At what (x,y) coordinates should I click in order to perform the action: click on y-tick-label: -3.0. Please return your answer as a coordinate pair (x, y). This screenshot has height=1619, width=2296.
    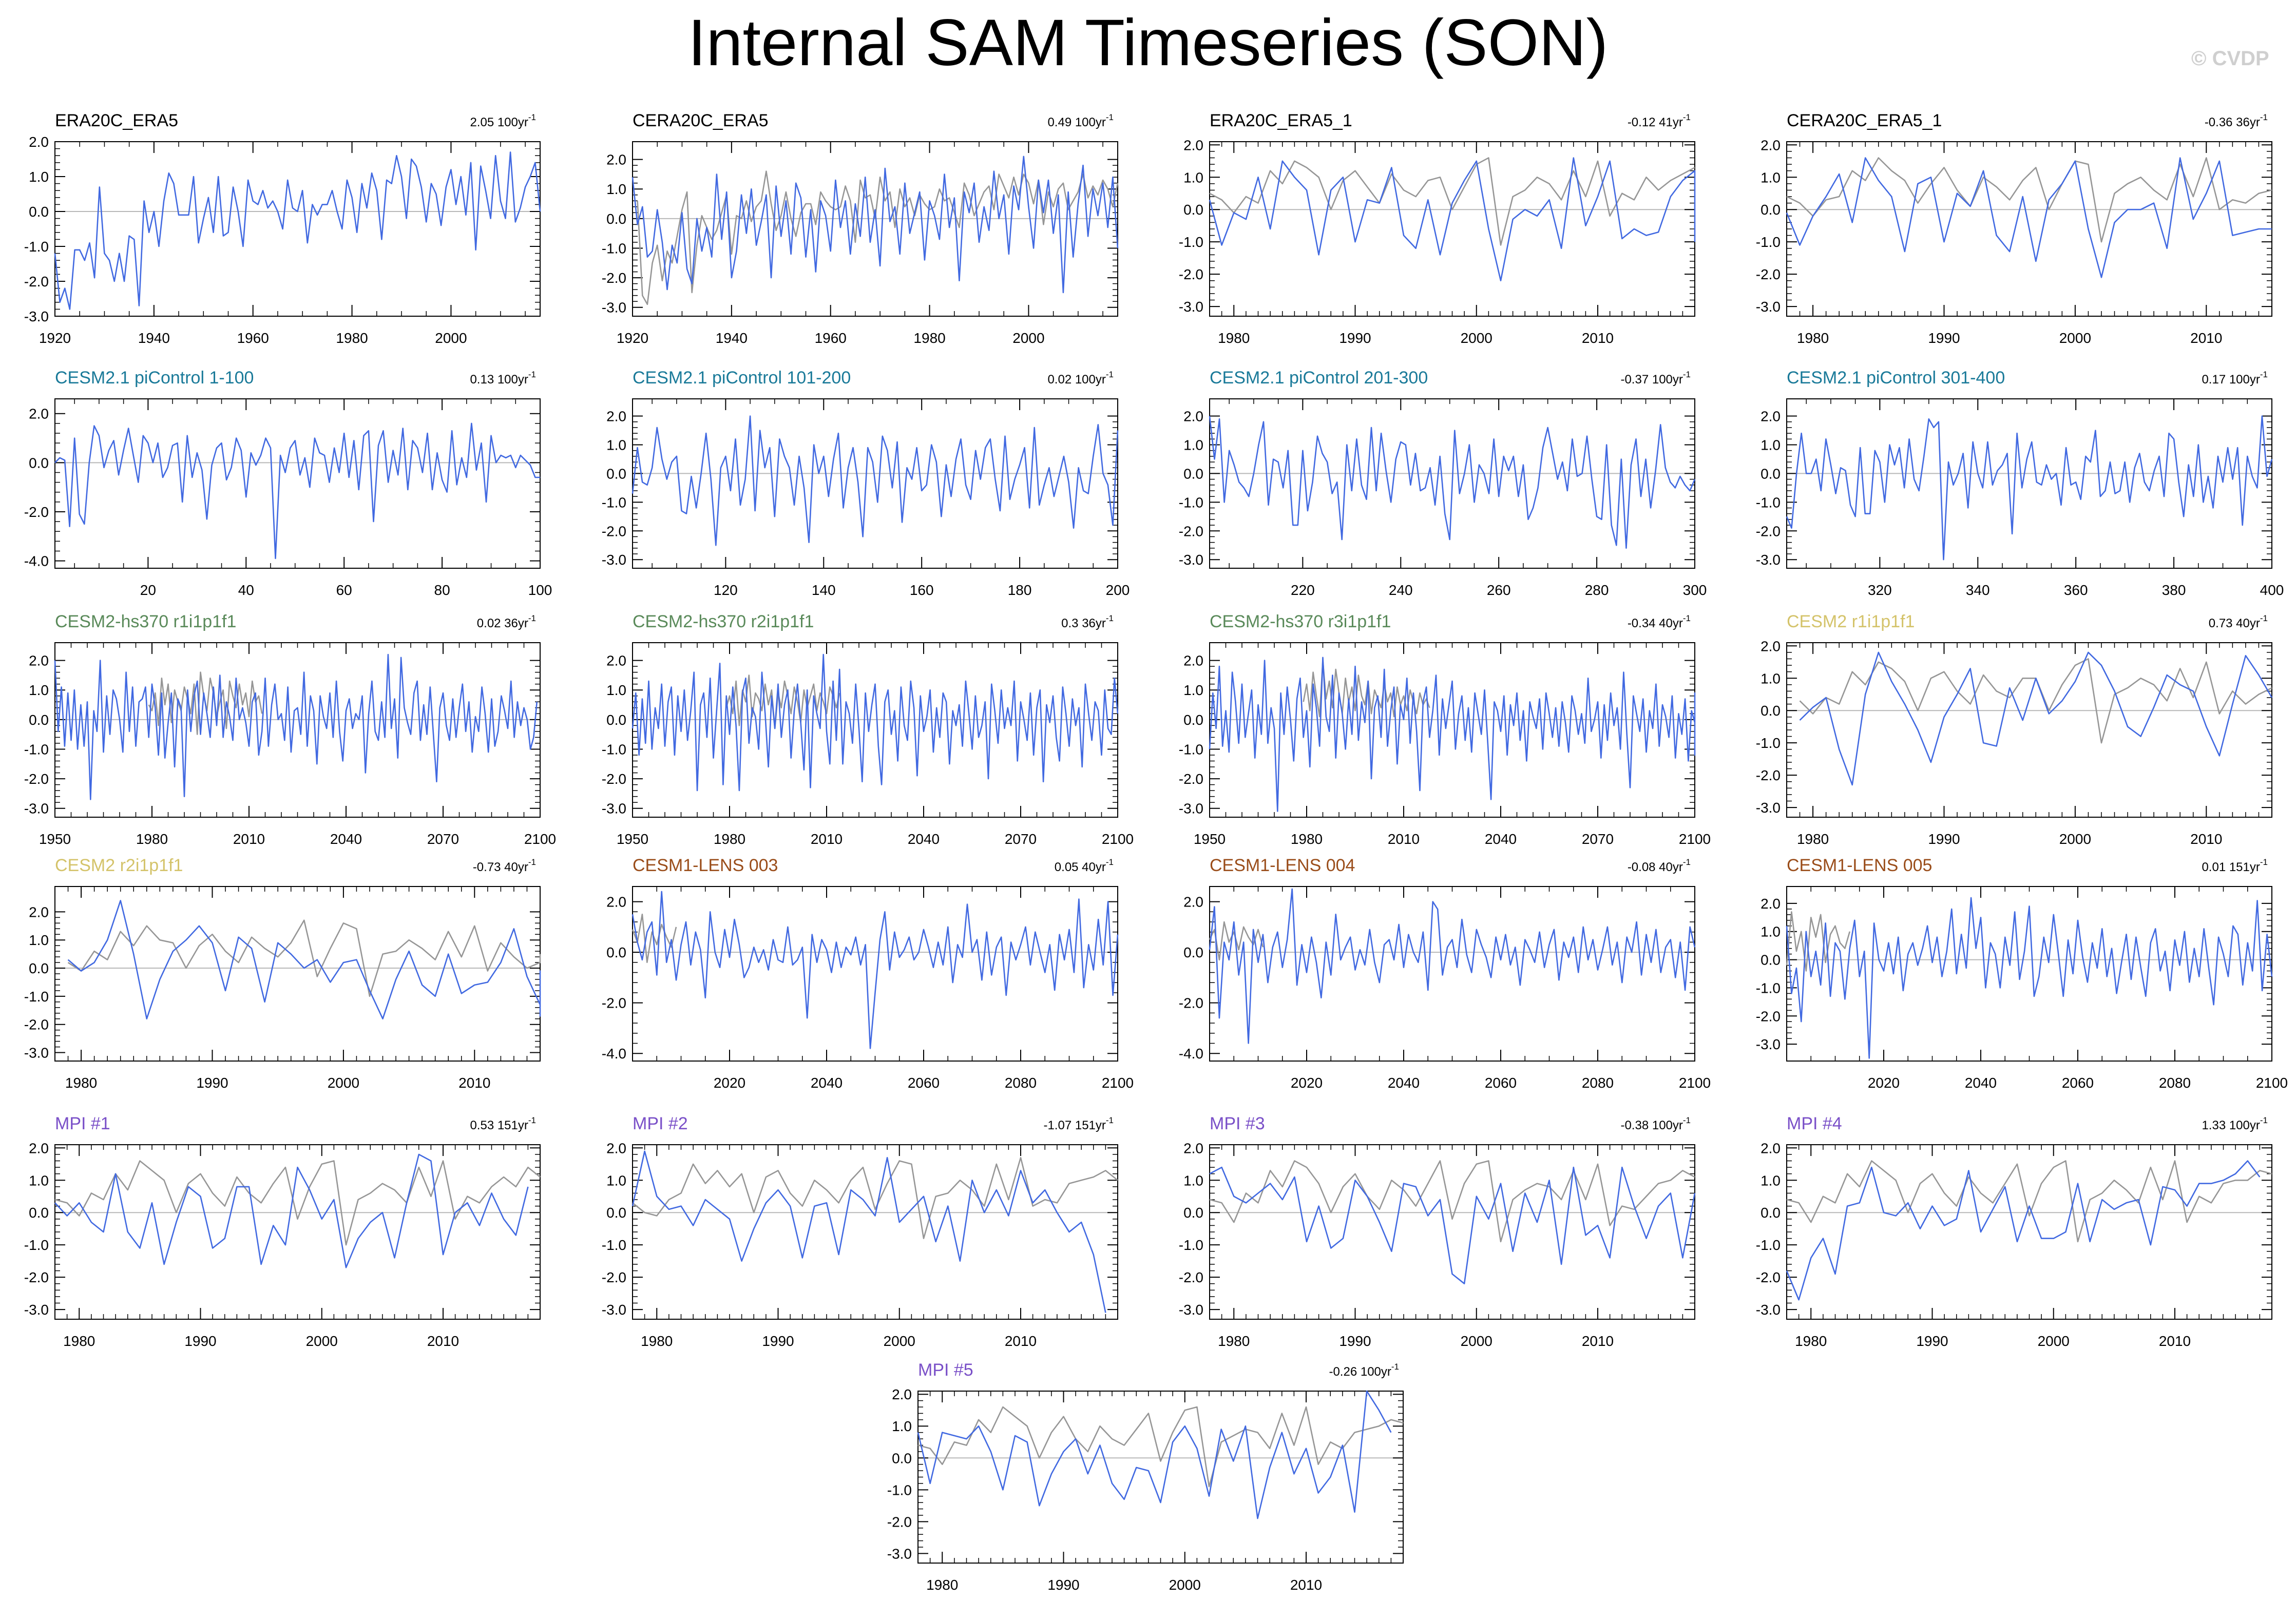
    Looking at the image, I should click on (37, 316).